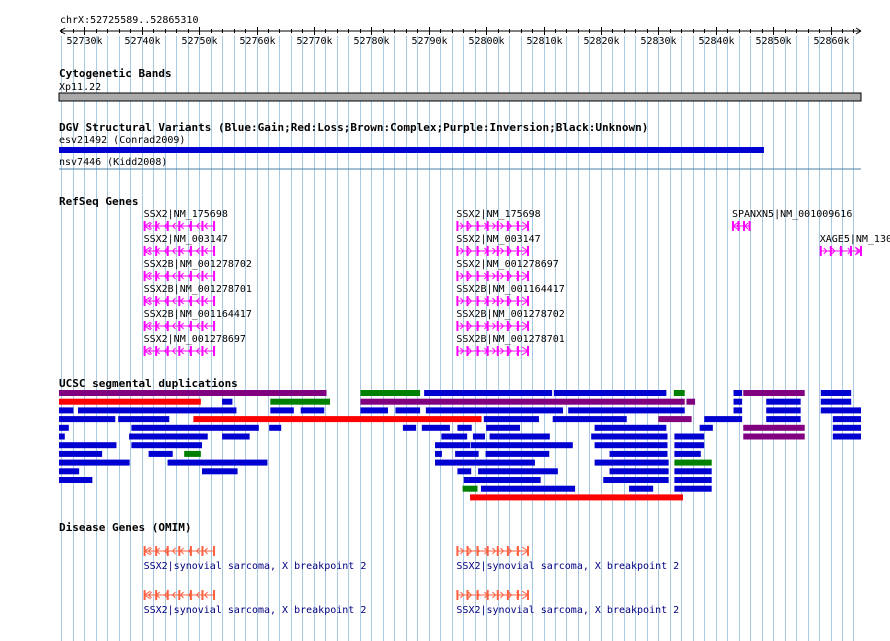  I want to click on cytoband-bar, so click(460, 97).